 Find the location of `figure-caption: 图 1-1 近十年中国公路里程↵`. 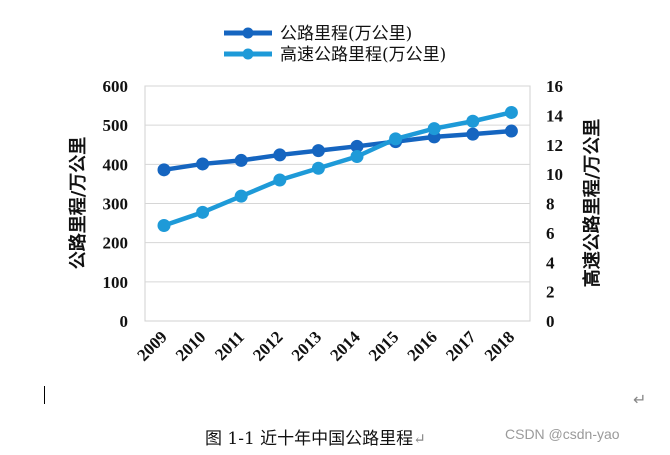

figure-caption: 图 1-1 近十年中国公路里程↵ is located at coordinates (315, 436).